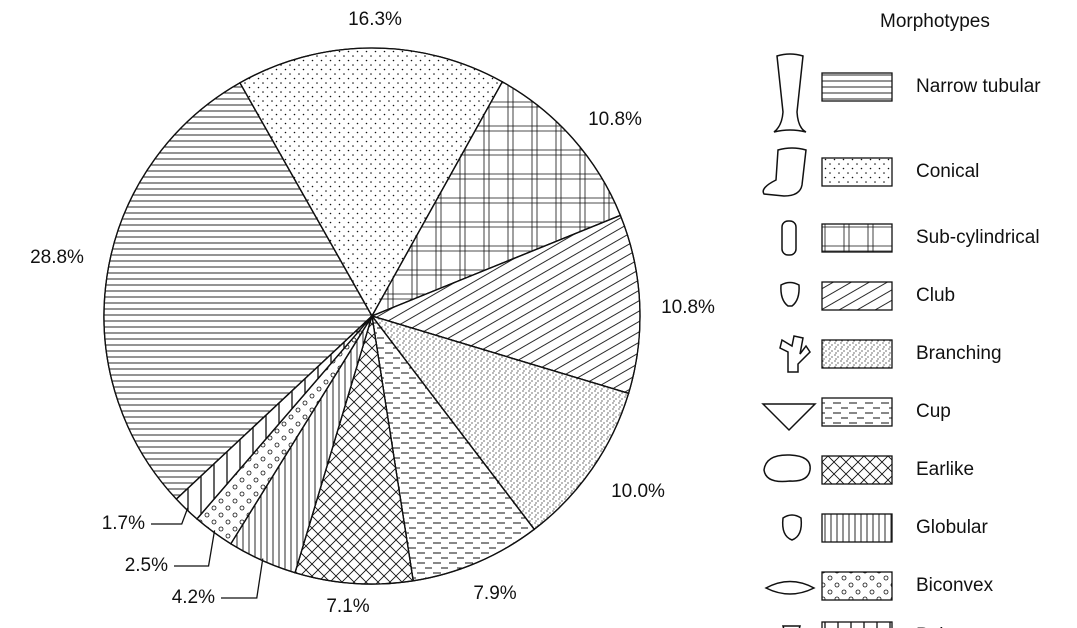 The image size is (1077, 628). Describe the element at coordinates (375, 19) in the screenshot. I see `value-label: 16.3%` at that location.